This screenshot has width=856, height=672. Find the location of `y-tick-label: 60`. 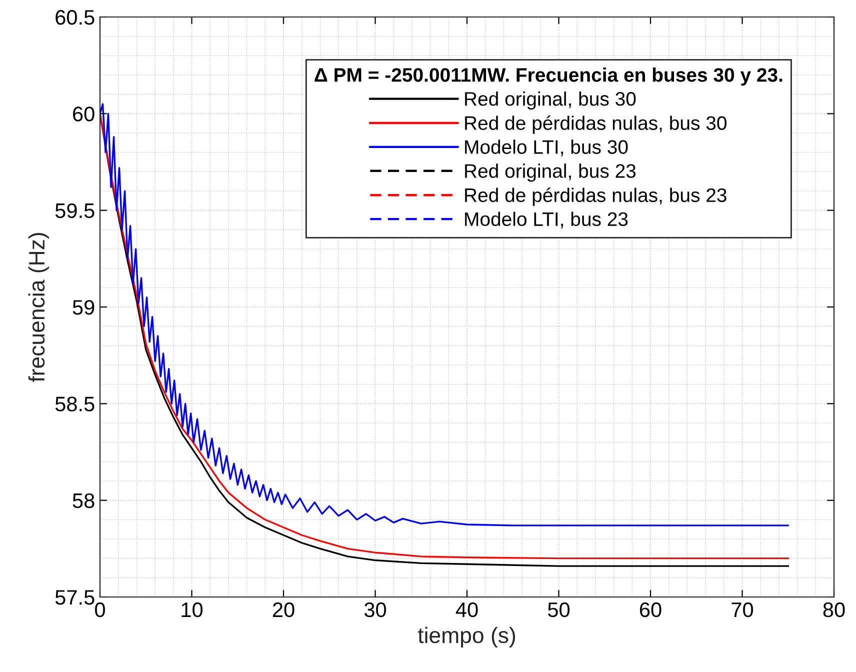

y-tick-label: 60 is located at coordinates (83, 114).